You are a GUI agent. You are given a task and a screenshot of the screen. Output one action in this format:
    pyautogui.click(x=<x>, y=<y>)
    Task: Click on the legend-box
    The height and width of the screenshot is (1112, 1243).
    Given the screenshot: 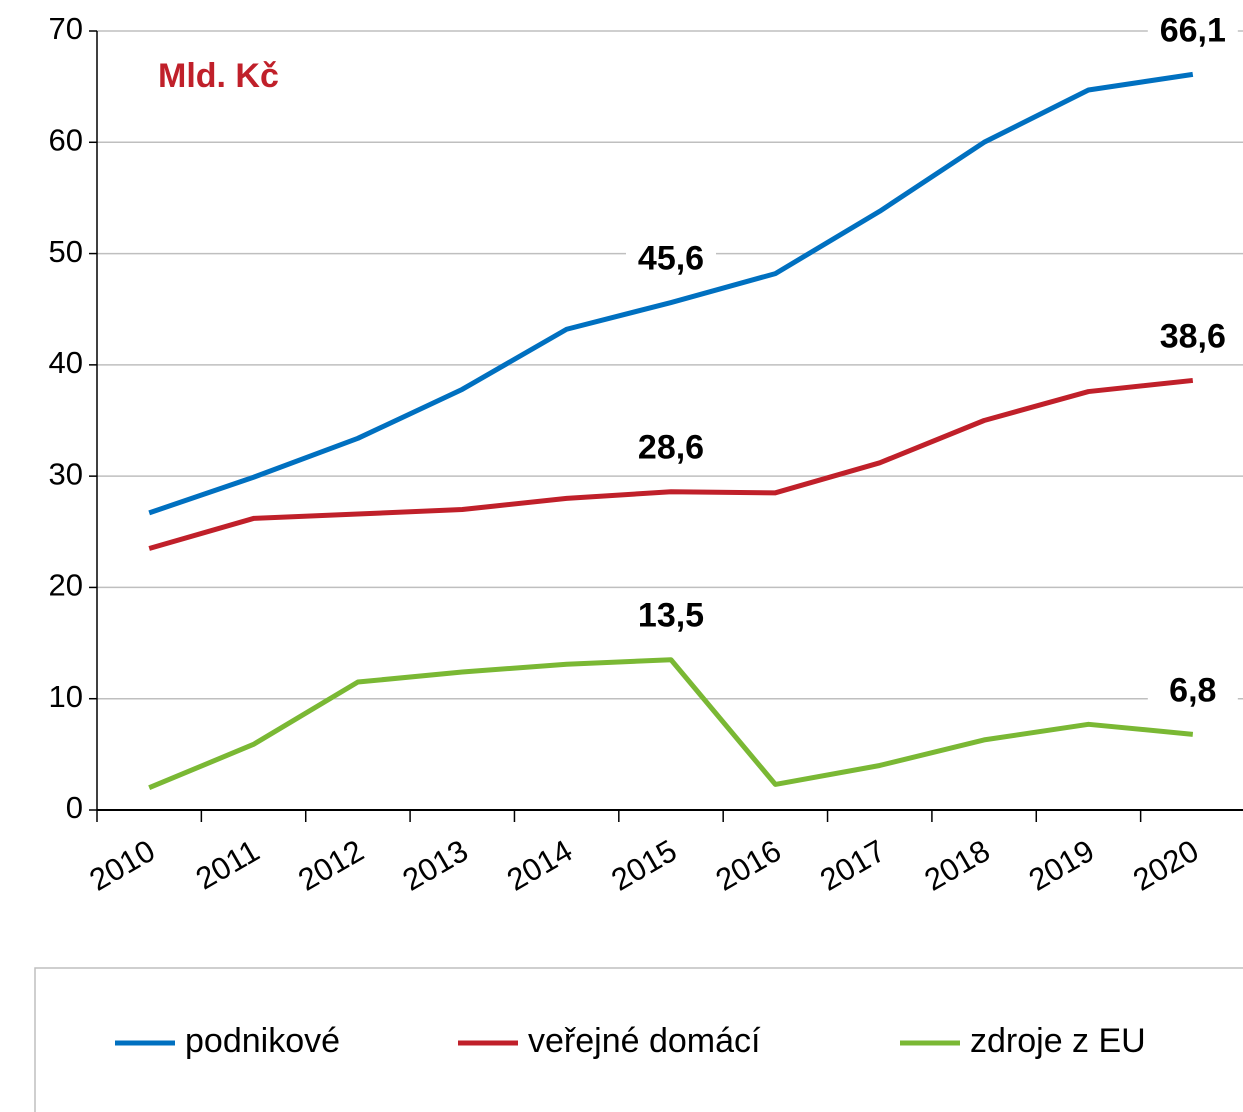 What is the action you would take?
    pyautogui.click(x=638, y=1039)
    